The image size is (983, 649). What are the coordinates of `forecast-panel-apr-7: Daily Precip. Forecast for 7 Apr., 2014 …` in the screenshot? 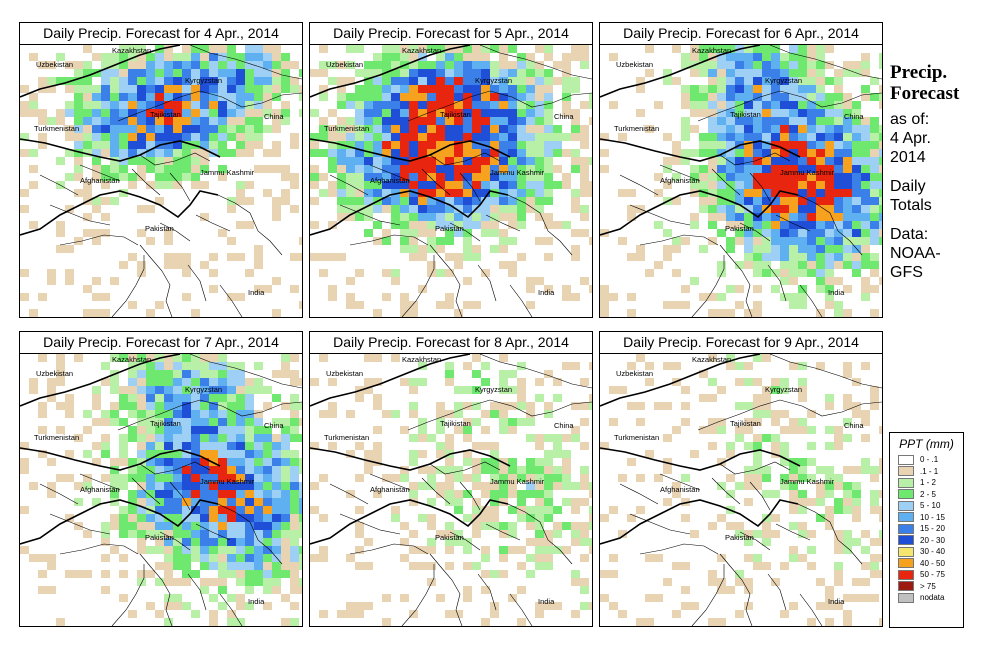 It's located at (161, 479).